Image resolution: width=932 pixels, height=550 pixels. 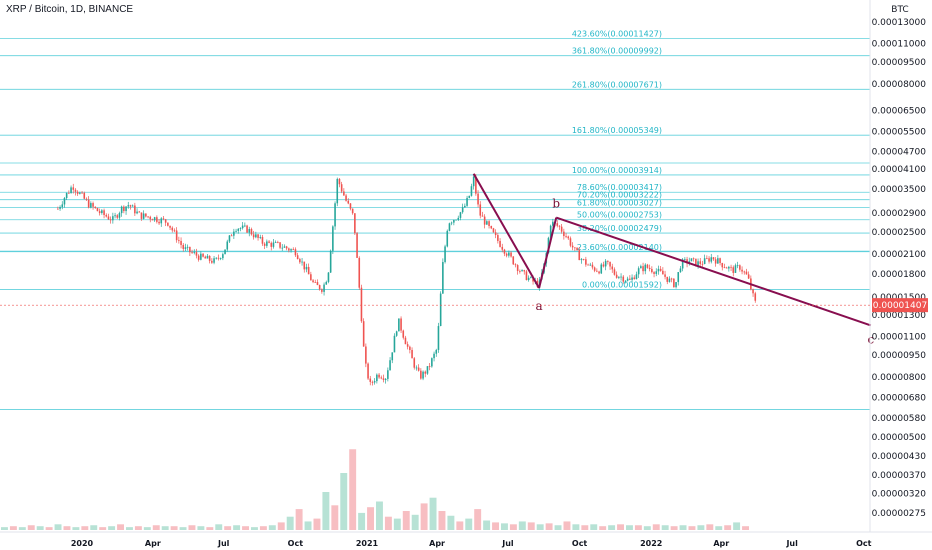 I want to click on time-tick-label: 2021, so click(x=367, y=543).